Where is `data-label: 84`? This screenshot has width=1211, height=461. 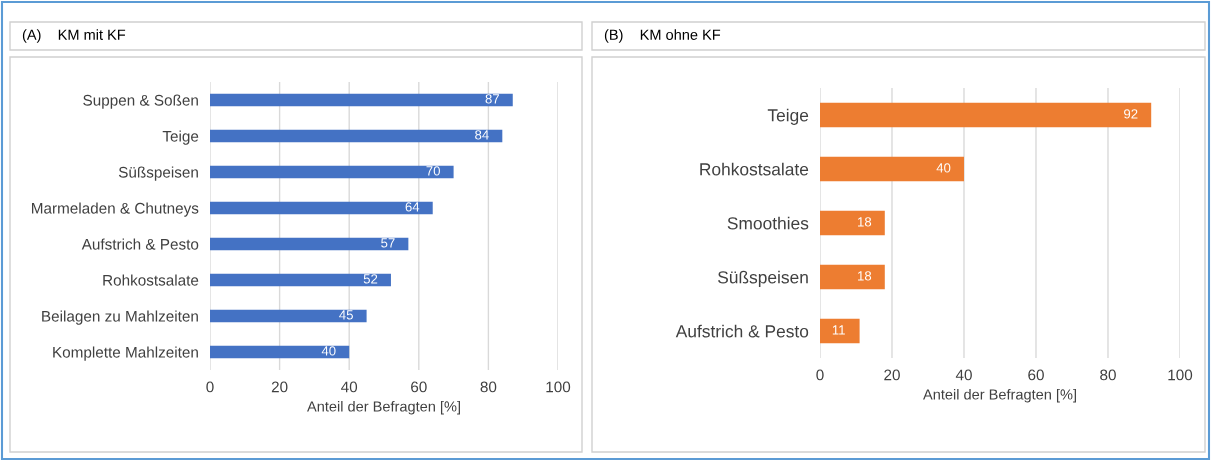
data-label: 84 is located at coordinates (482, 135).